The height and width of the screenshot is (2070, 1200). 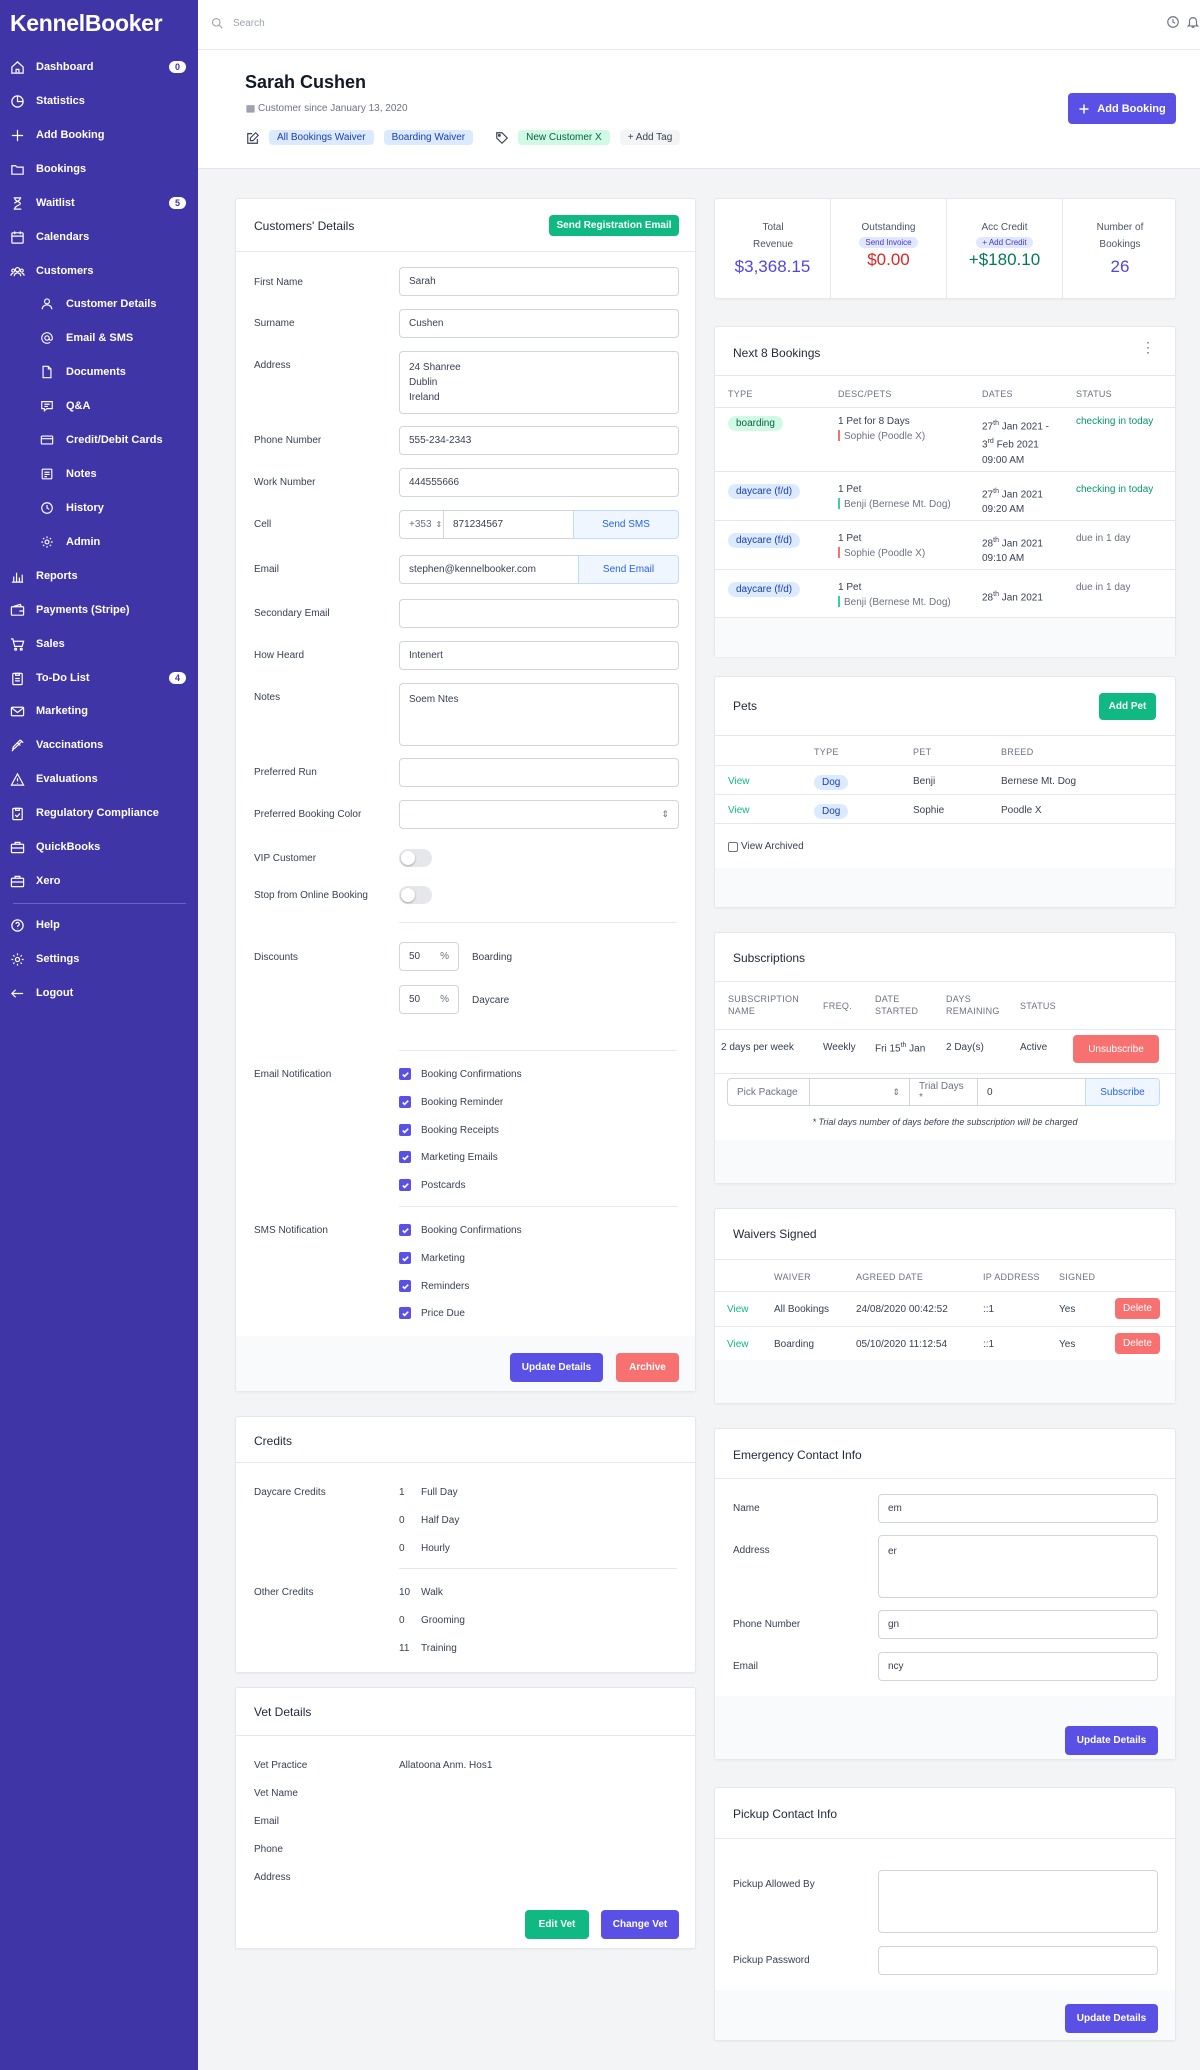 What do you see at coordinates (98, 169) in the screenshot?
I see `sidebar-item-bookings: Bookings` at bounding box center [98, 169].